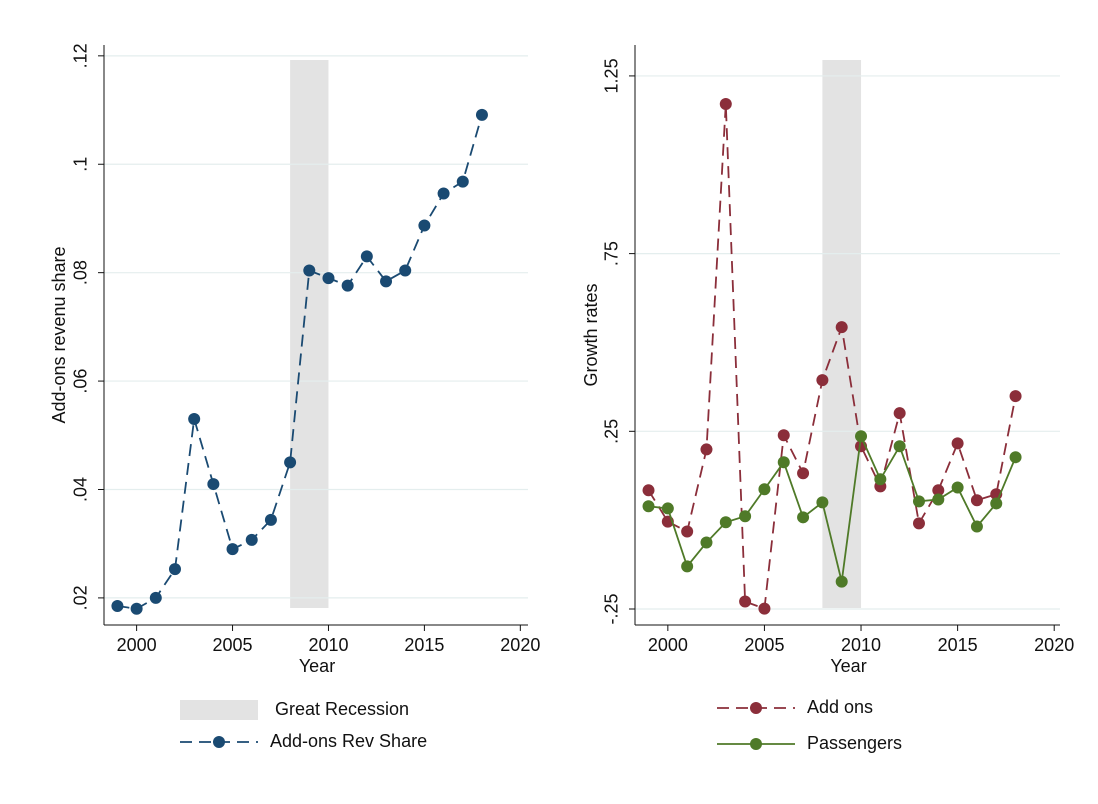 The image size is (1098, 804). What do you see at coordinates (81, 489) in the screenshot?
I see `y-tick-label: .04` at bounding box center [81, 489].